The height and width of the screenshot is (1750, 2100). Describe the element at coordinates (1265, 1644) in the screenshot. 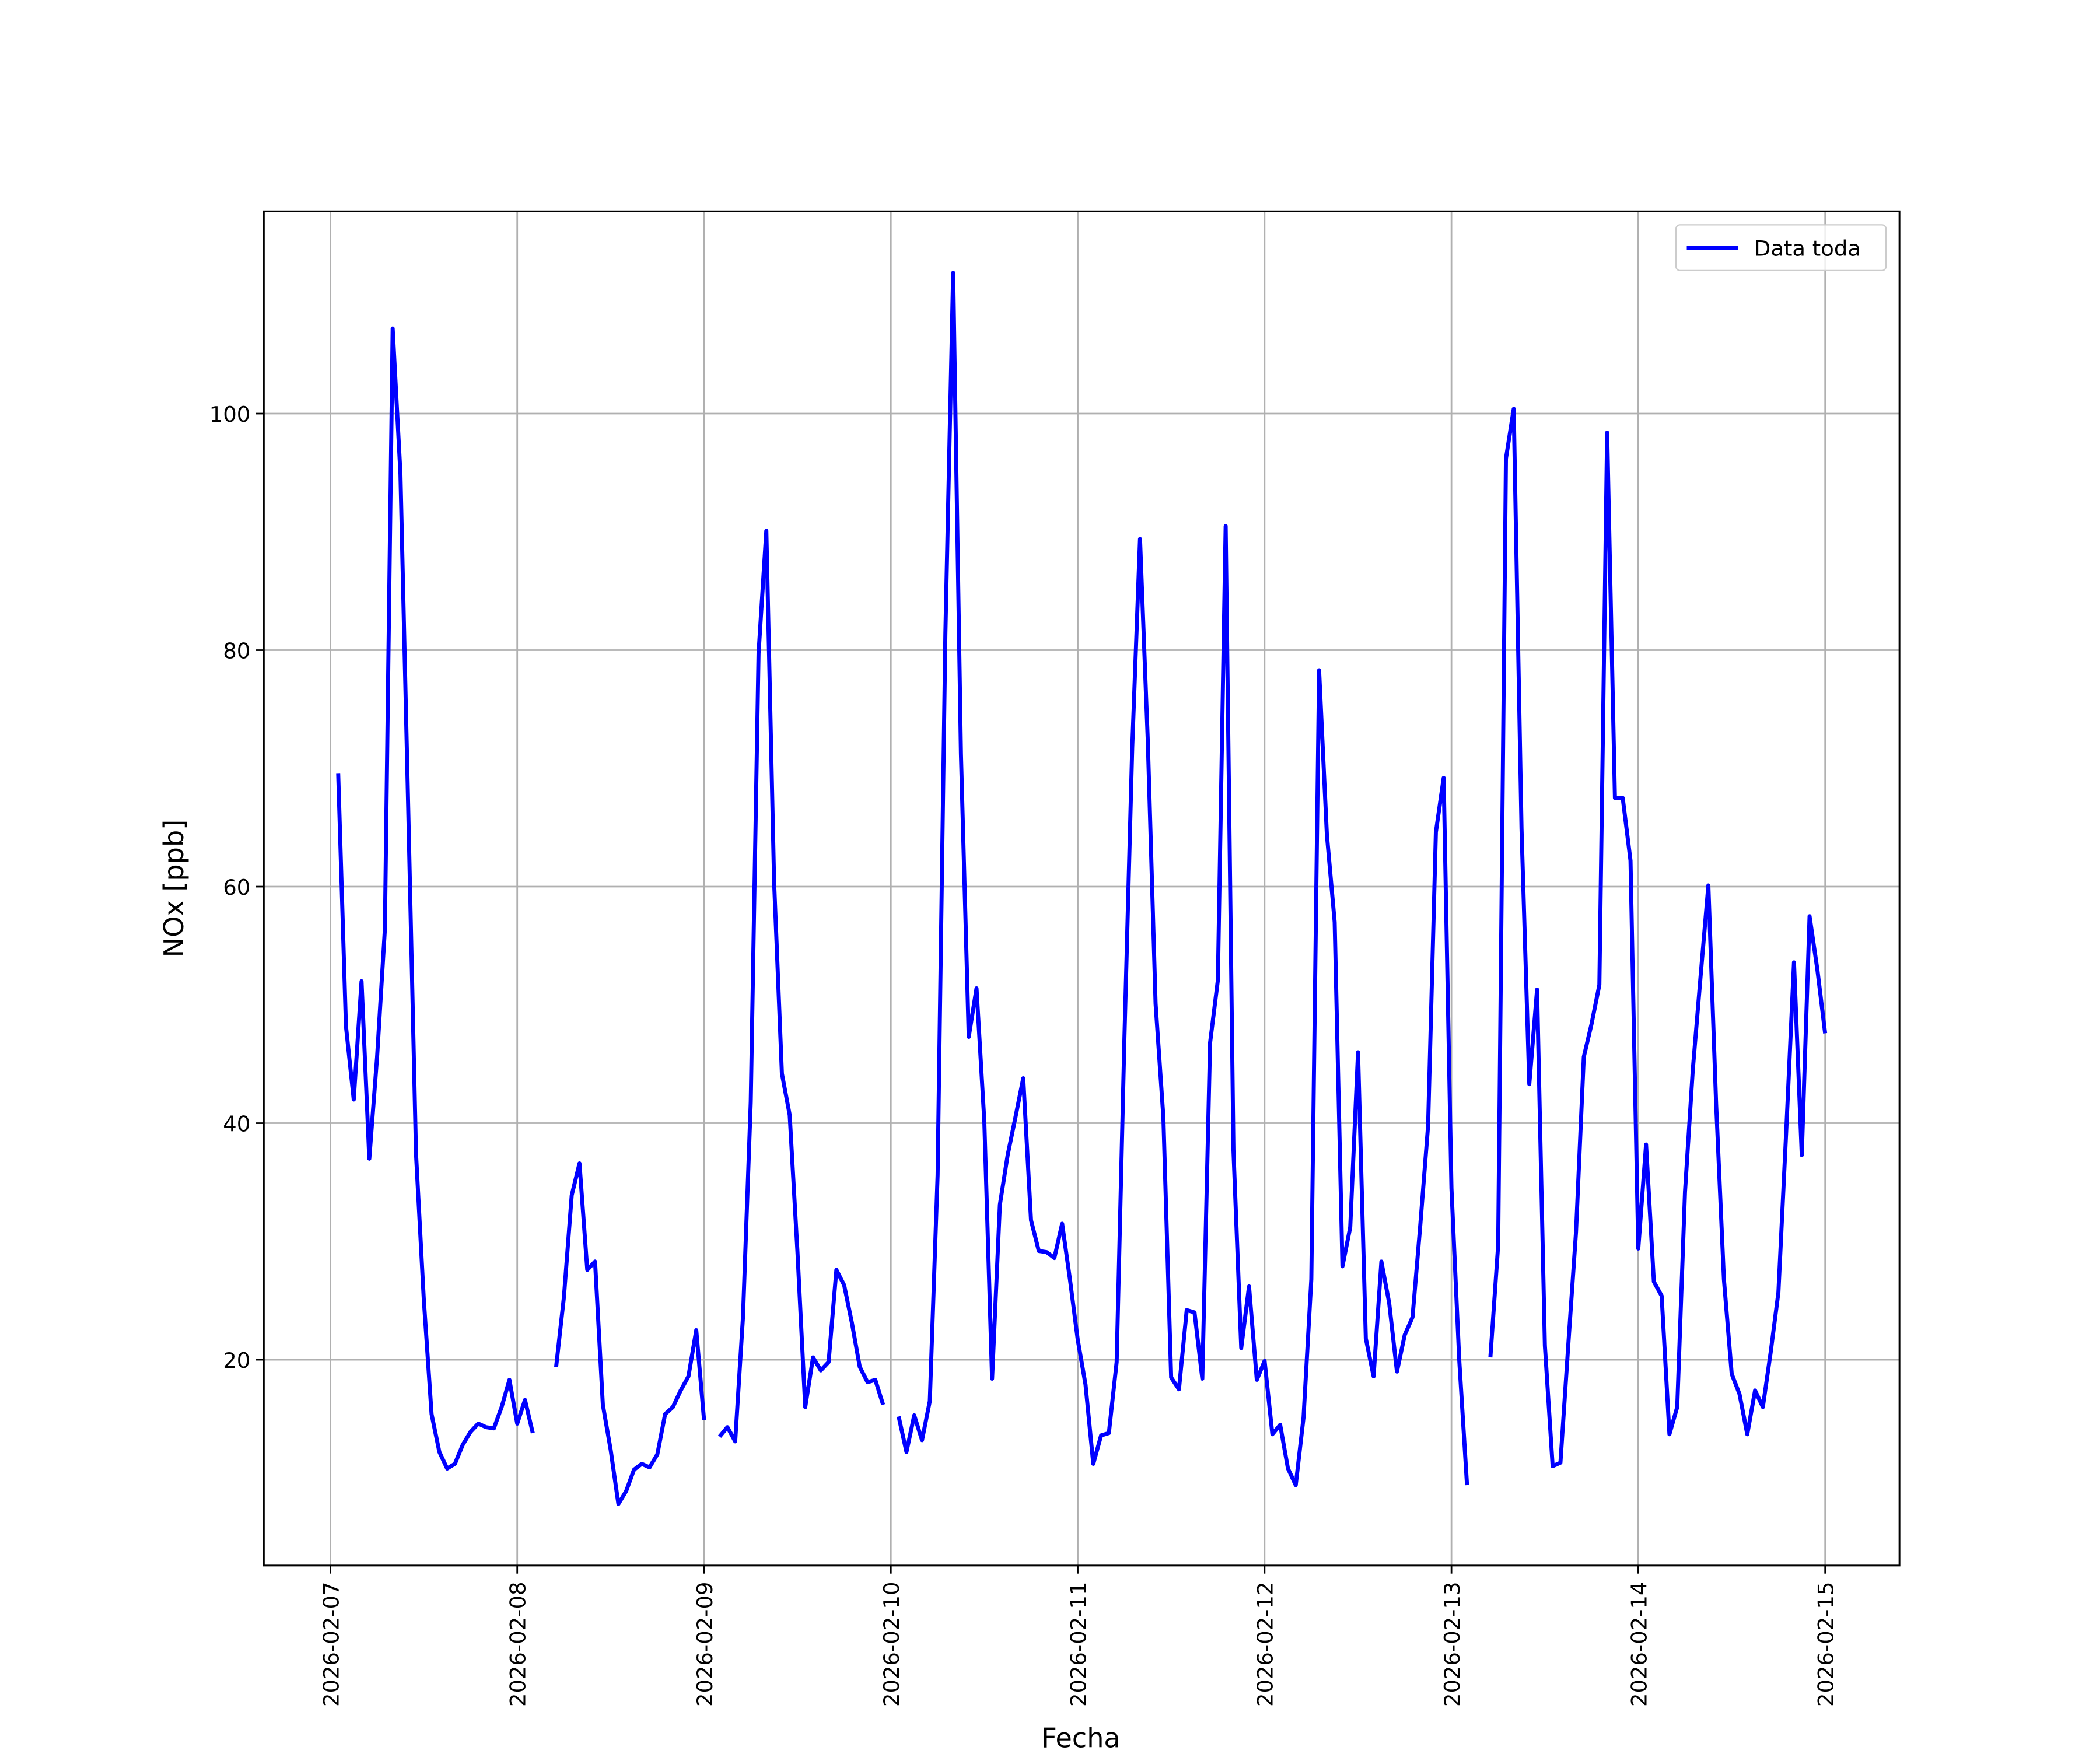

I see `x-tick-label: 2026-02-12` at that location.